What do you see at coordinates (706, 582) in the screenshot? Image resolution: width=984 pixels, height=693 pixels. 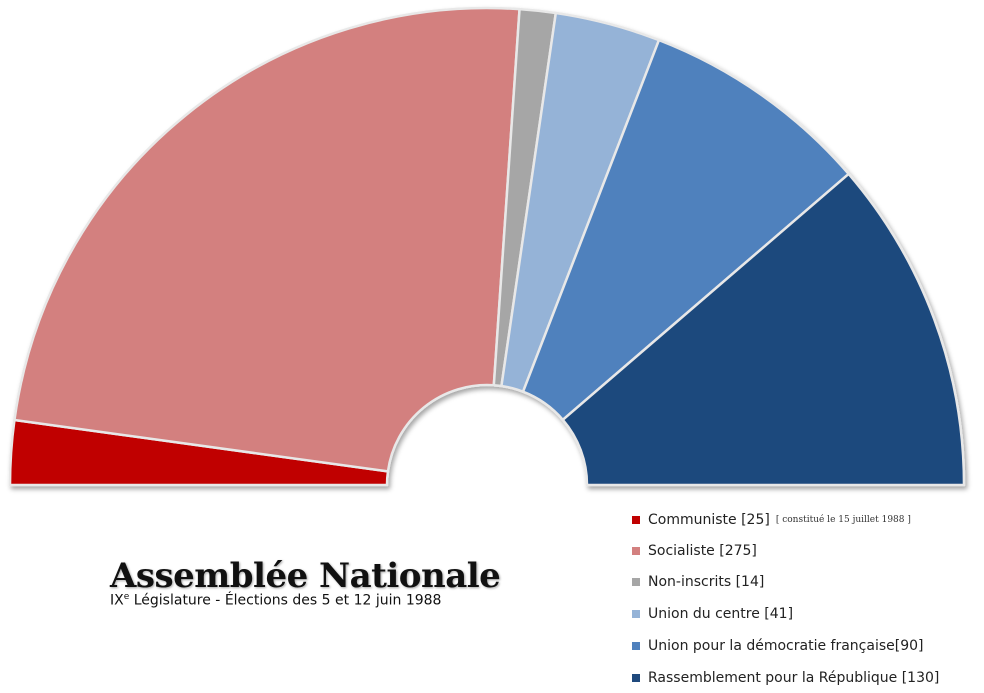 I see `legend-label: Non-inscrits [14]` at bounding box center [706, 582].